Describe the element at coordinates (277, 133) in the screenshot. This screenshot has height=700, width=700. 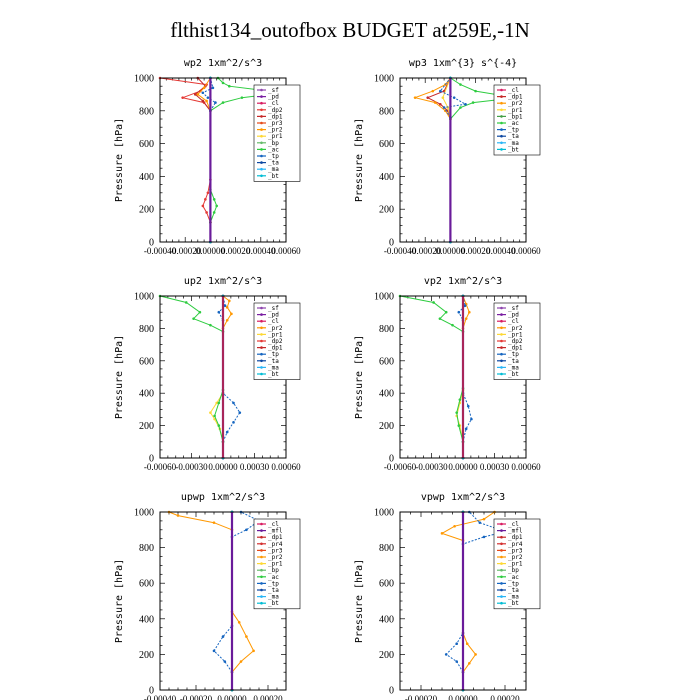
I see `legend-box` at that location.